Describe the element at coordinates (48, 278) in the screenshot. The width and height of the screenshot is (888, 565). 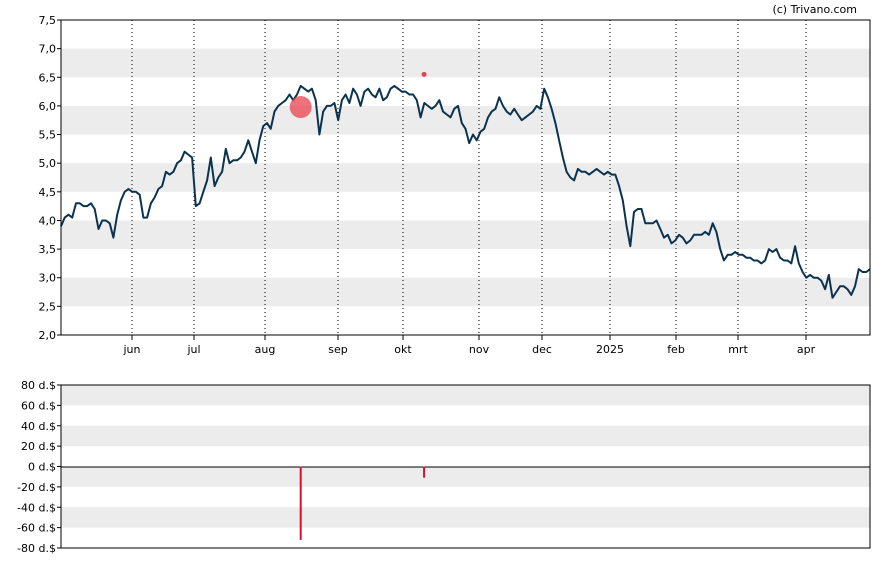
I see `price-y-tick-label: 3,0` at that location.